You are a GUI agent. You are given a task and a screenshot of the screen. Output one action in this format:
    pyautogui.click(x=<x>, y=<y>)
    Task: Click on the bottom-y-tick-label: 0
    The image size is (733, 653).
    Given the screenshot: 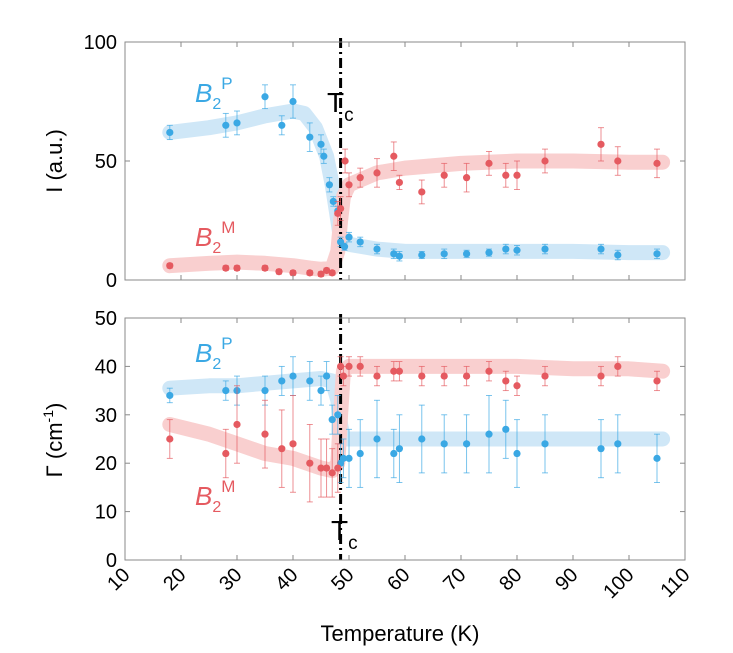 What is the action you would take?
    pyautogui.click(x=111, y=561)
    